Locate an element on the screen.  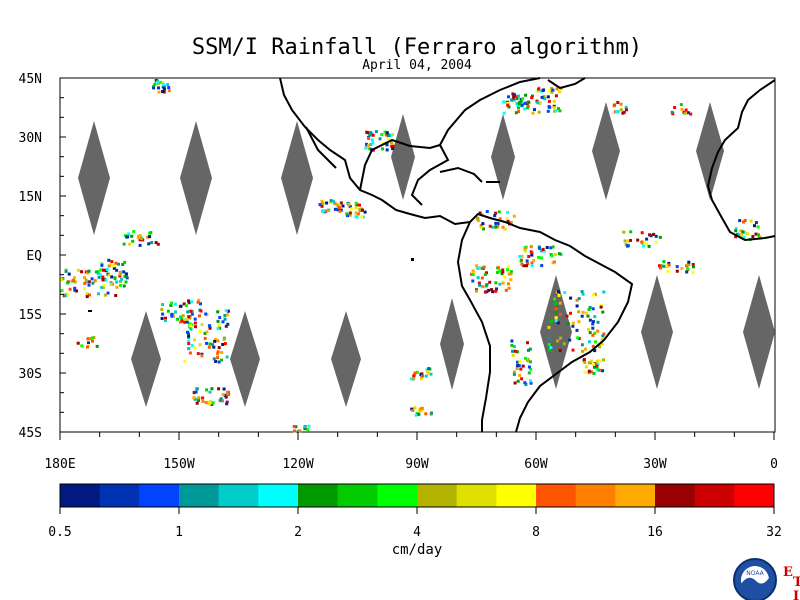
coast-south-america-west is located at coordinates (473, 326).